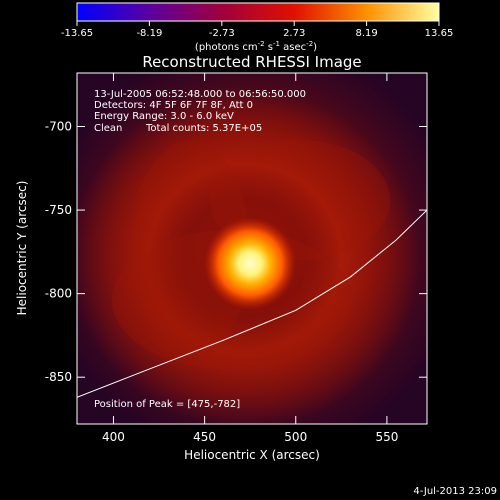 The width and height of the screenshot is (500, 500). Describe the element at coordinates (164, 116) in the screenshot. I see `energy-annotation: Energy Range: 3.0 - 6.0 keV` at that location.